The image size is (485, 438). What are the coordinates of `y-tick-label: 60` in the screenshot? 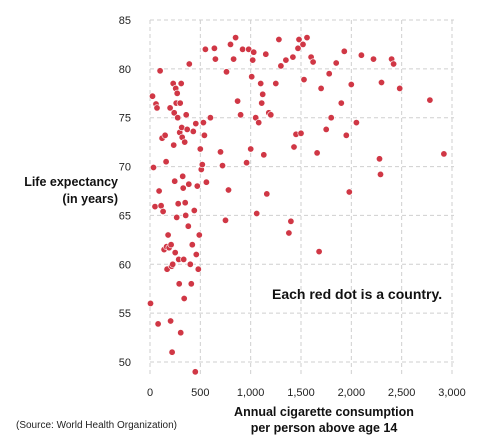 It's located at (125, 265).